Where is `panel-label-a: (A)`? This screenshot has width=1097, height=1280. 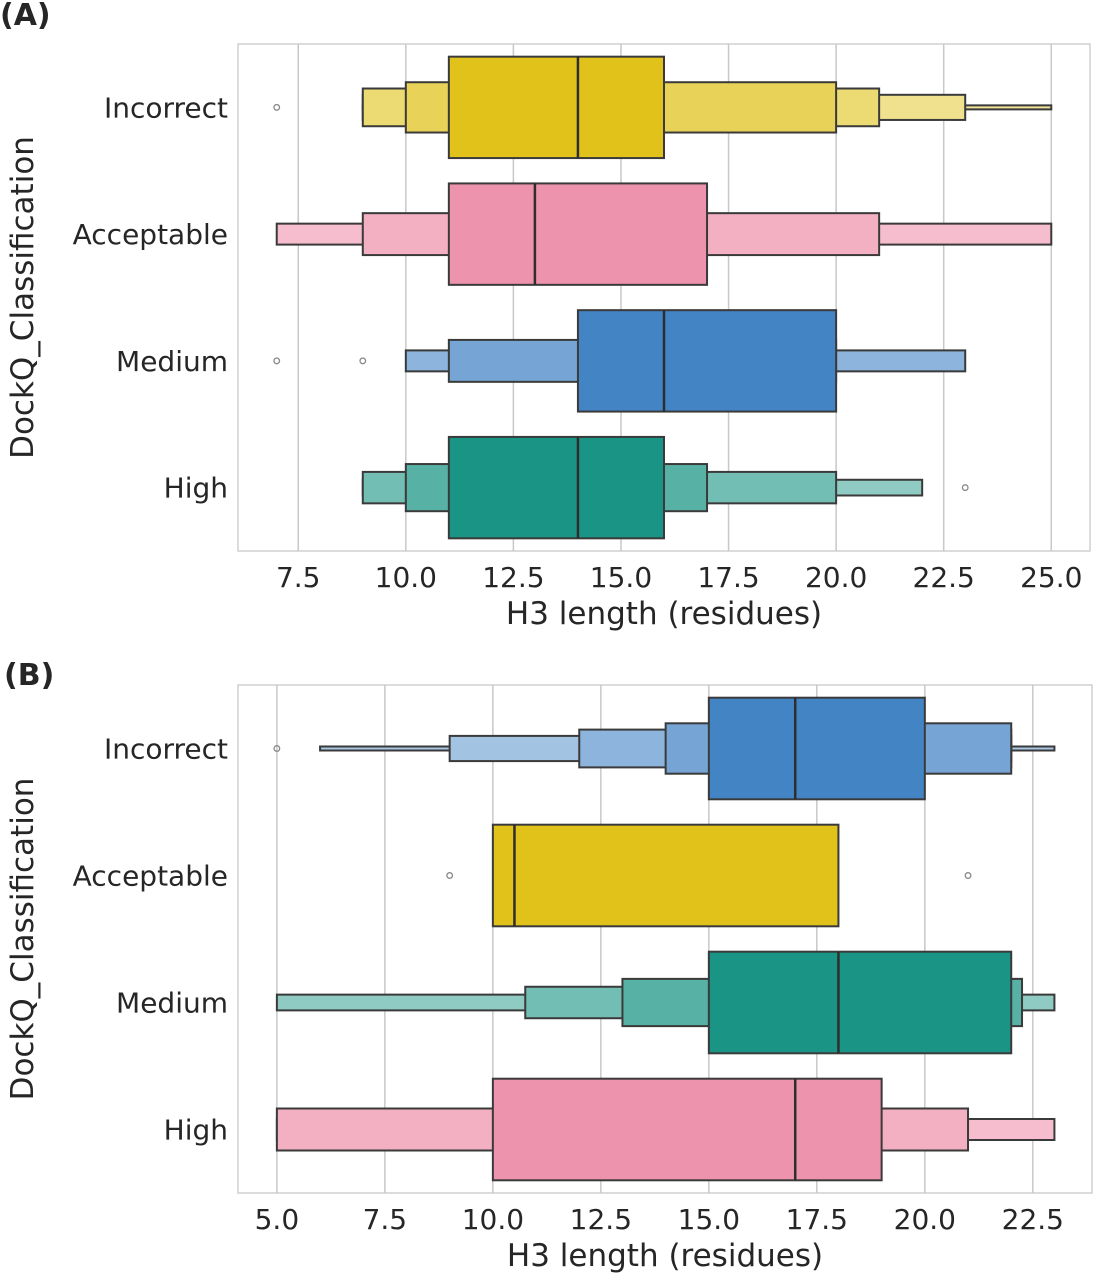
panel-label-a: (A) is located at coordinates (25, 16).